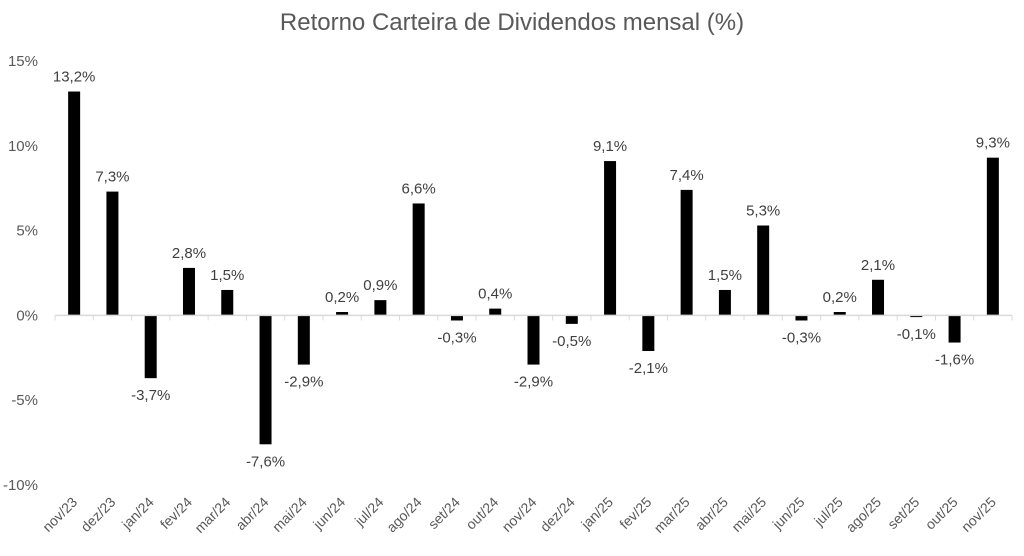  Describe the element at coordinates (20, 485) in the screenshot. I see `y-tick-label: -10%` at that location.